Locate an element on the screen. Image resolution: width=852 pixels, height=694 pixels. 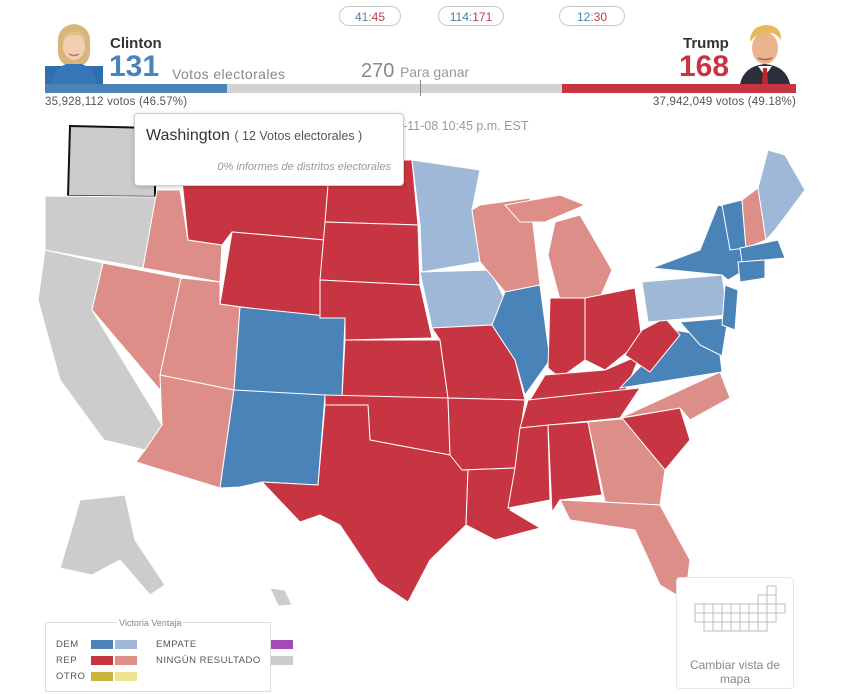
legend-other-label: OTRO is located at coordinates (71, 676).